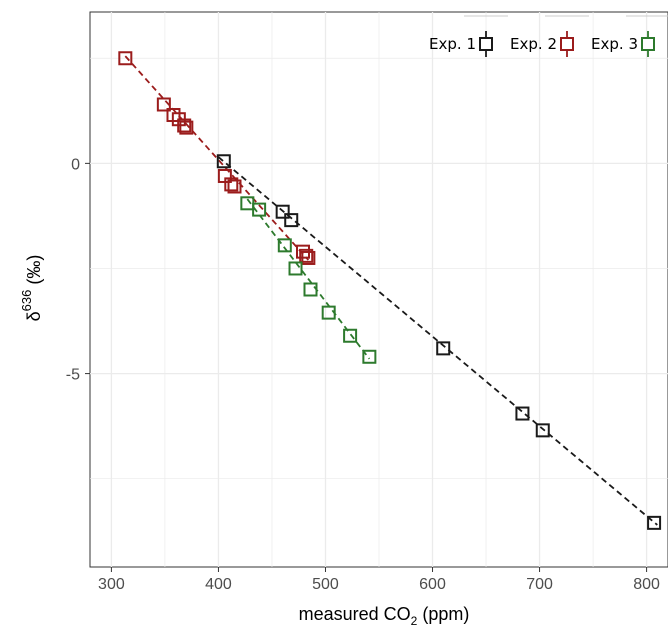 The image size is (668, 627). I want to click on x-axis-title-subscript: 2, so click(414, 620).